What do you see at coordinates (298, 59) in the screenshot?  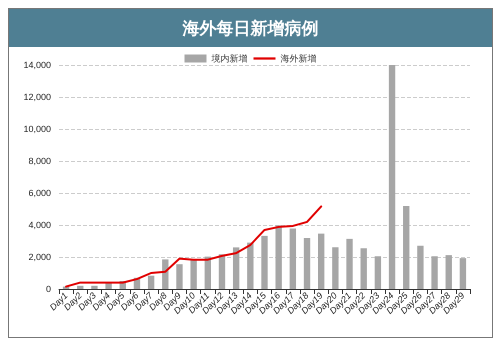 I see `legend-label: 海外新增` at bounding box center [298, 59].